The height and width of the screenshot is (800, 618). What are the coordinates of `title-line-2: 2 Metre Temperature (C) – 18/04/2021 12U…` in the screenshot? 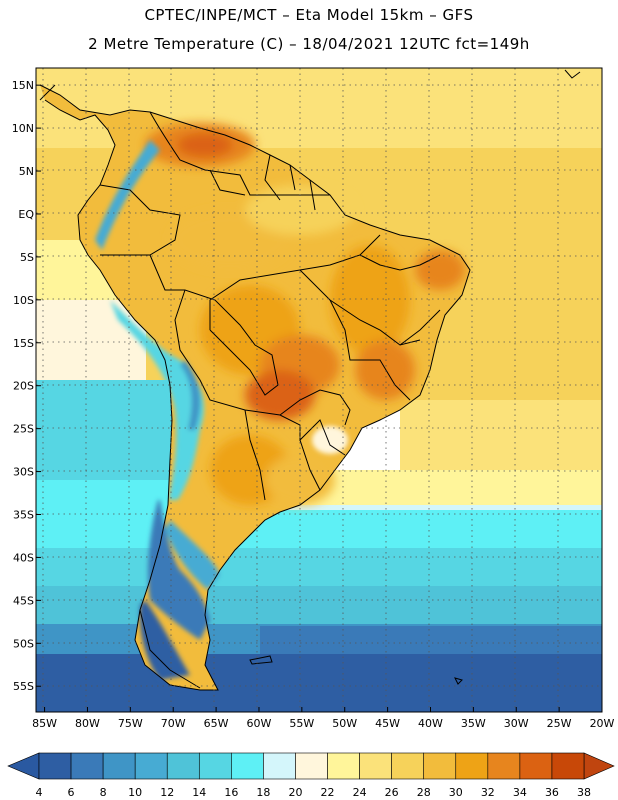 It's located at (309, 44).